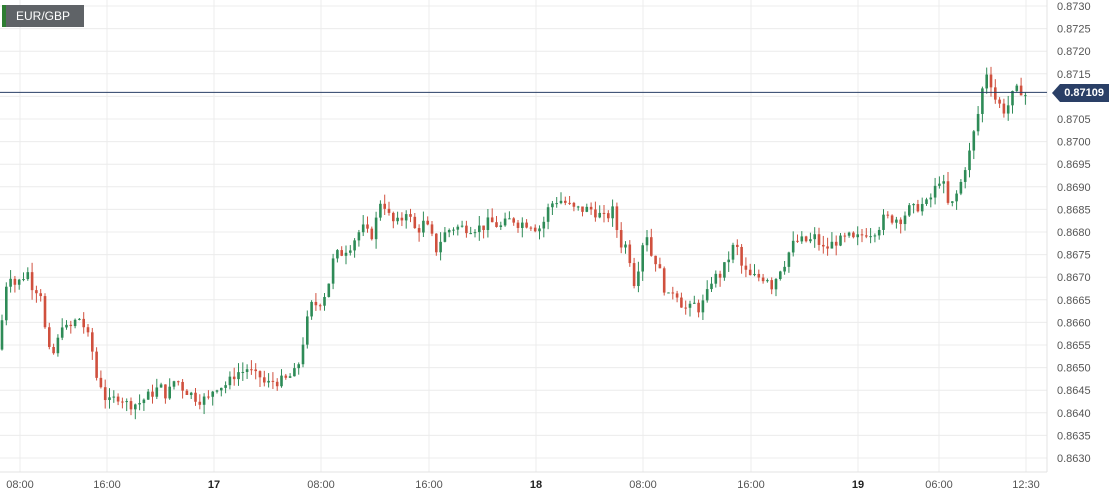 The image size is (1118, 497). I want to click on price-tick-label: 0.8705, so click(1074, 120).